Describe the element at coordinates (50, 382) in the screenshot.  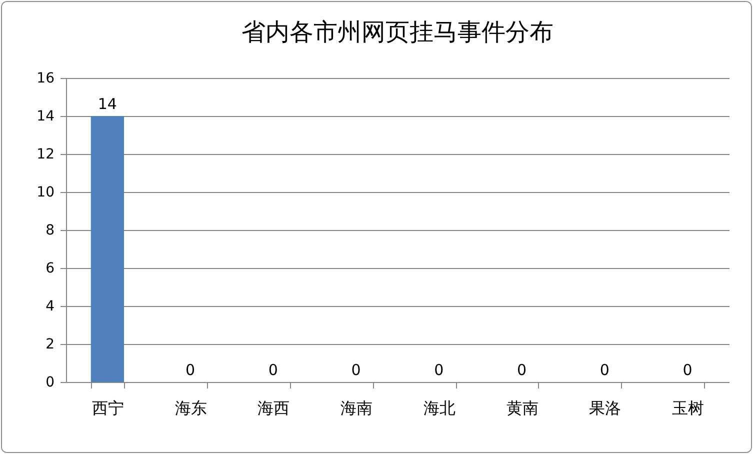
I see `y-tick-label: 0` at that location.